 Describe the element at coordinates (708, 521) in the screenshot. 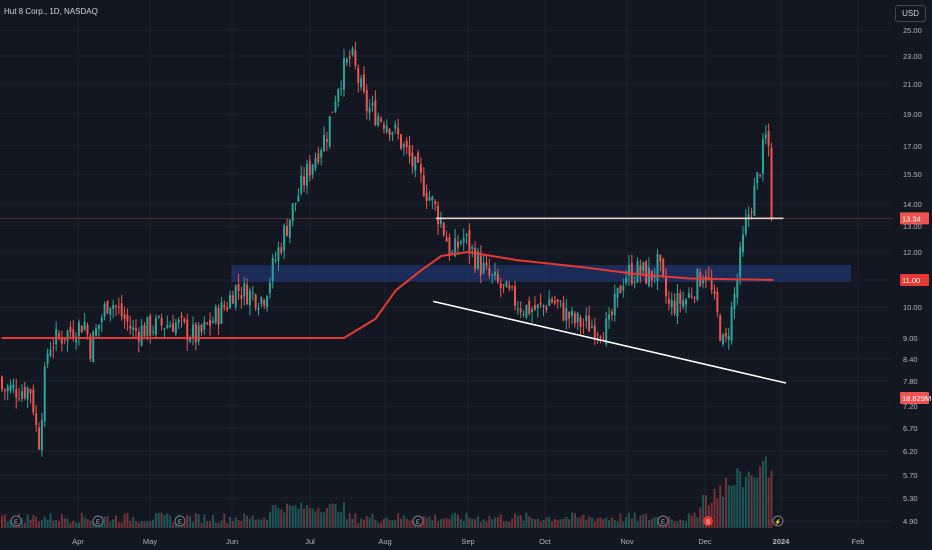

I see `dividend-marker` at that location.